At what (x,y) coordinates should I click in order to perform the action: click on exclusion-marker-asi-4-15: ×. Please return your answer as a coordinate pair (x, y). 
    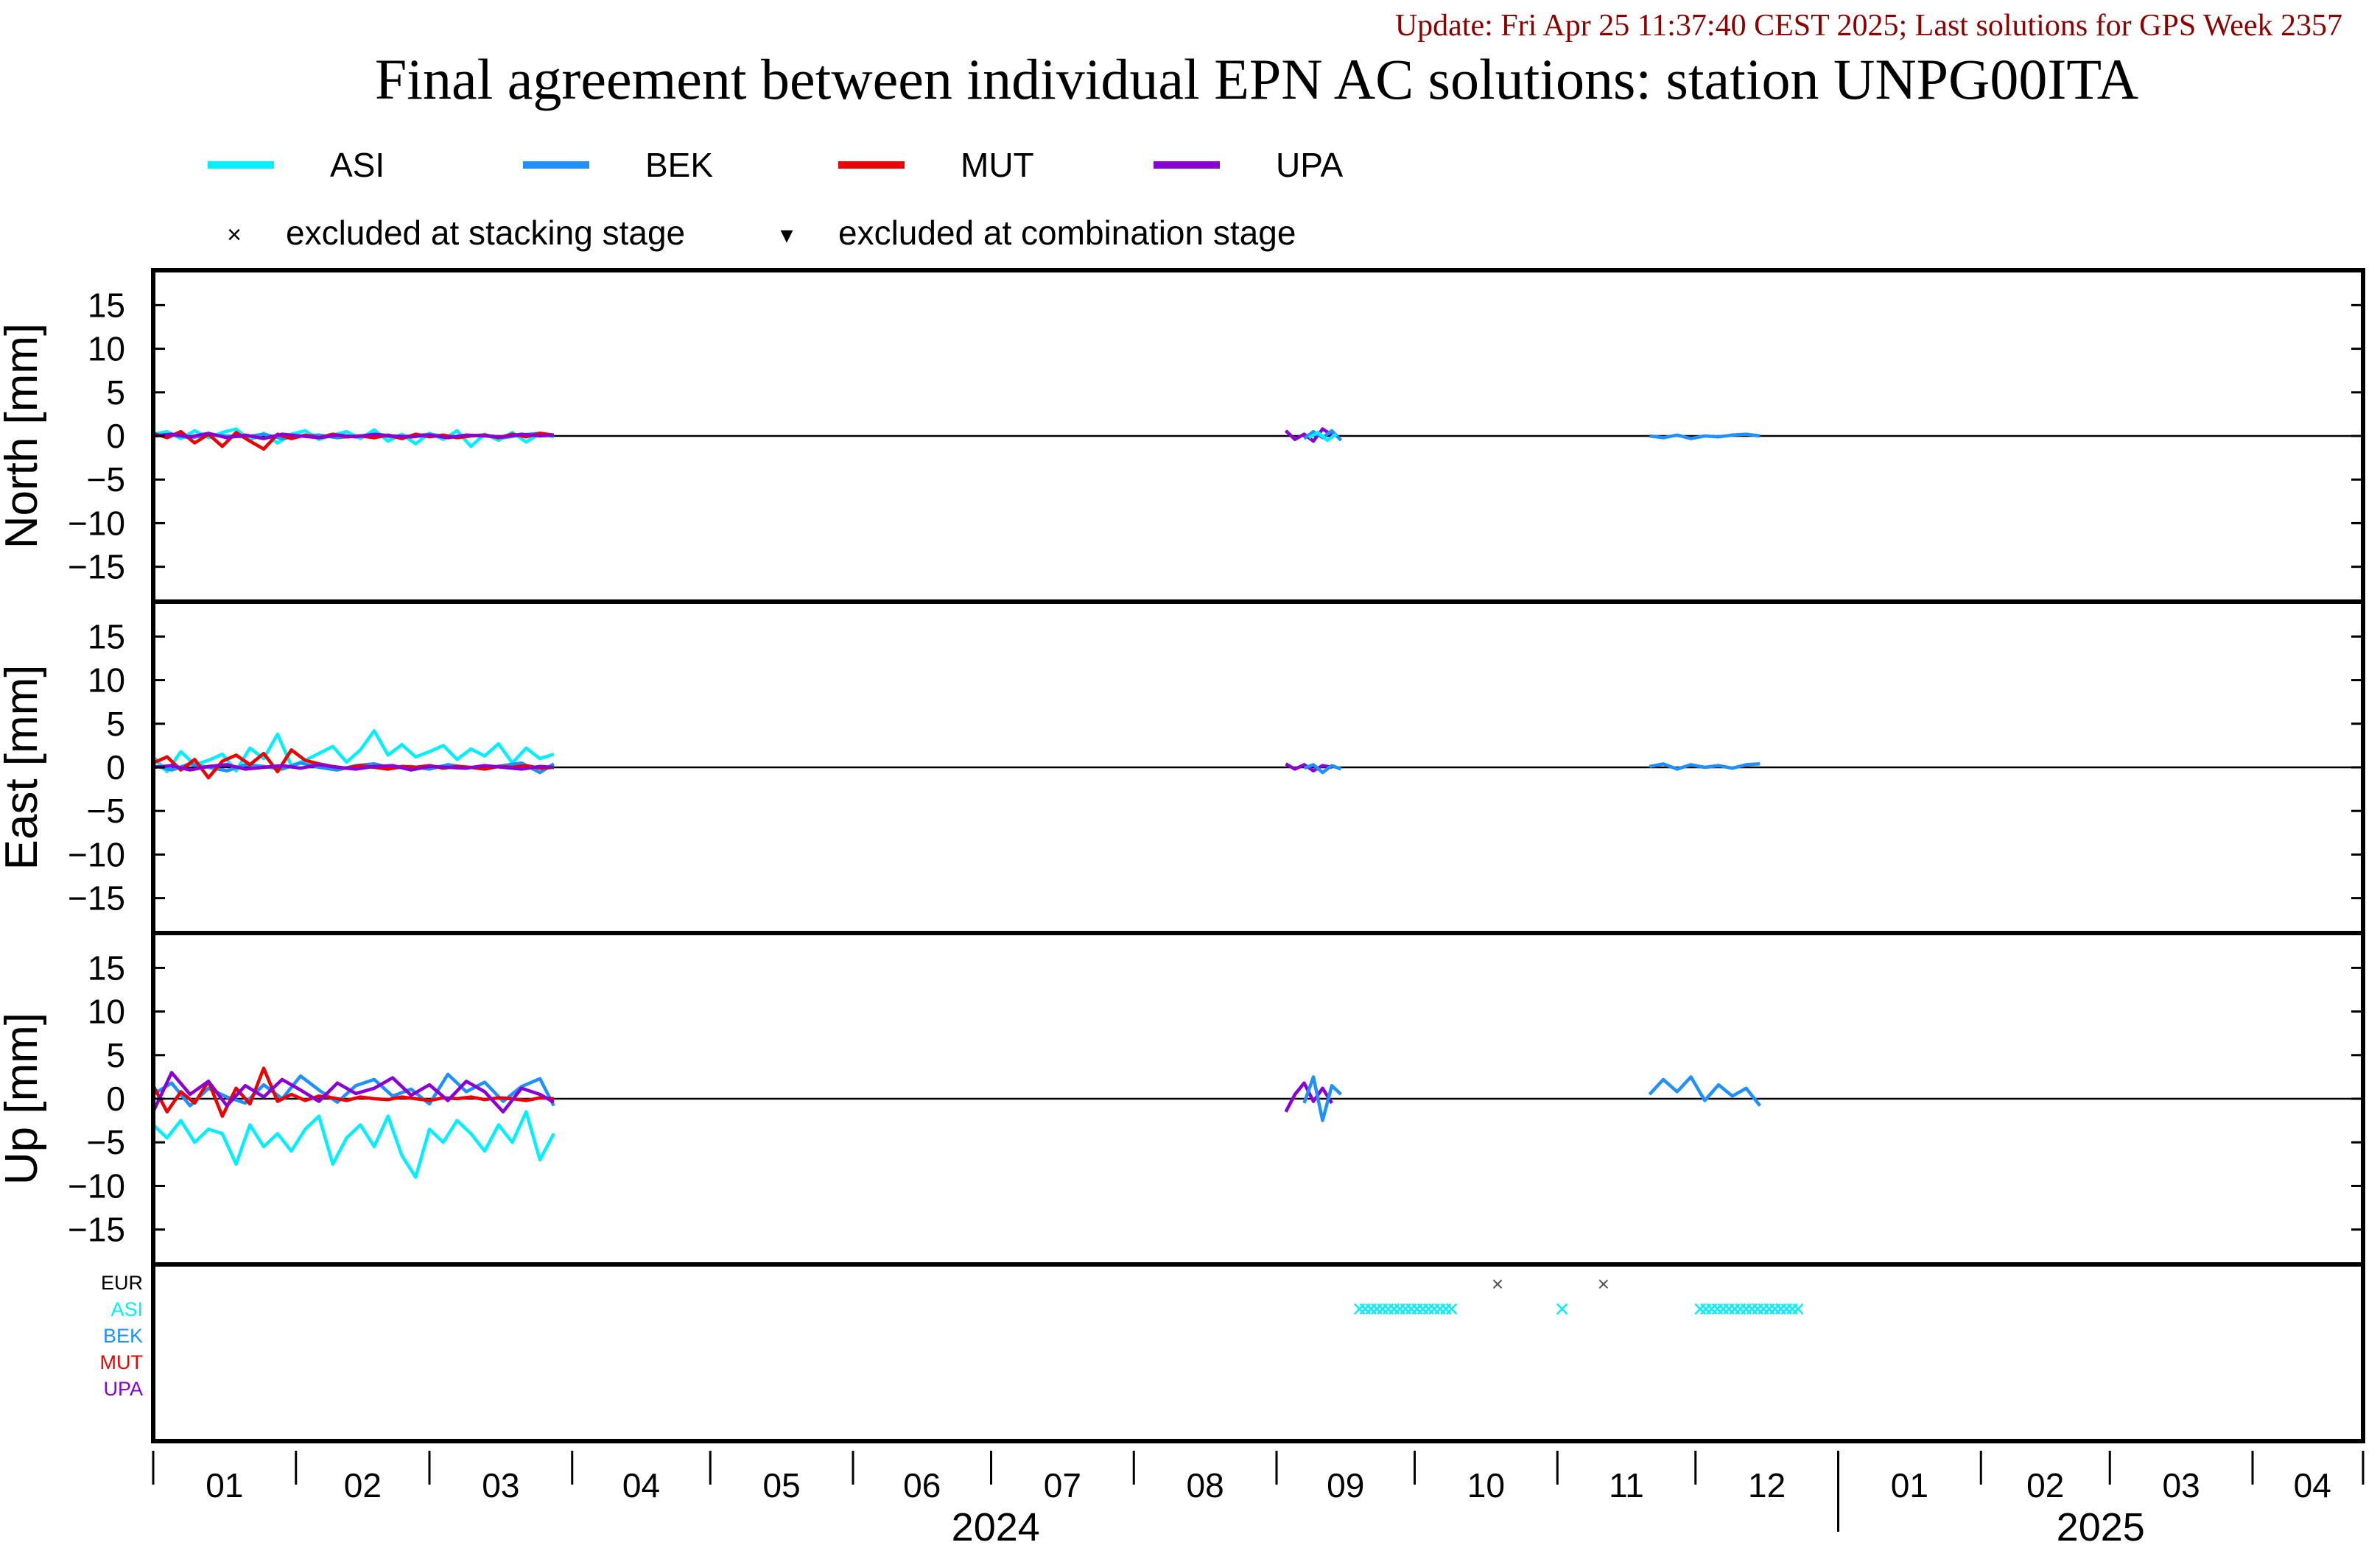
    Looking at the image, I should click on (1786, 1309).